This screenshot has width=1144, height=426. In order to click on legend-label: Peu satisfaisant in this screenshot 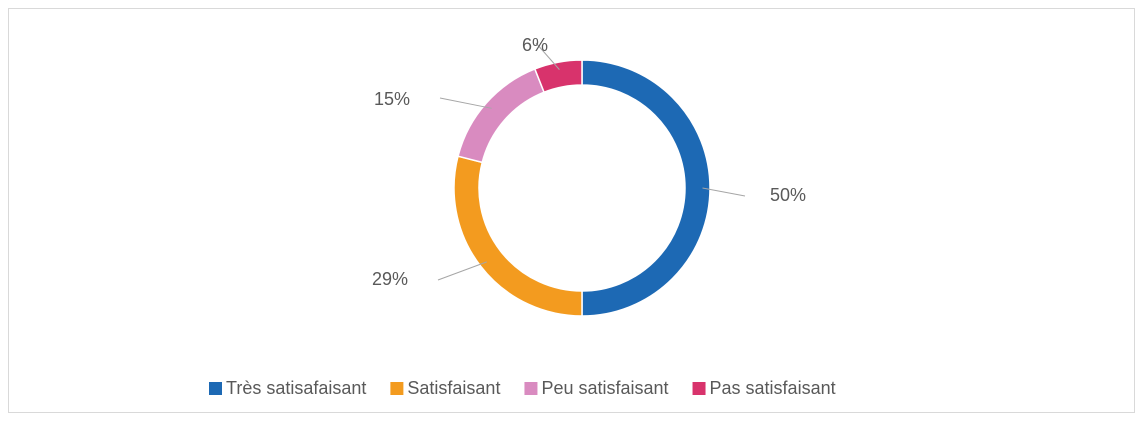, I will do `click(604, 388)`.